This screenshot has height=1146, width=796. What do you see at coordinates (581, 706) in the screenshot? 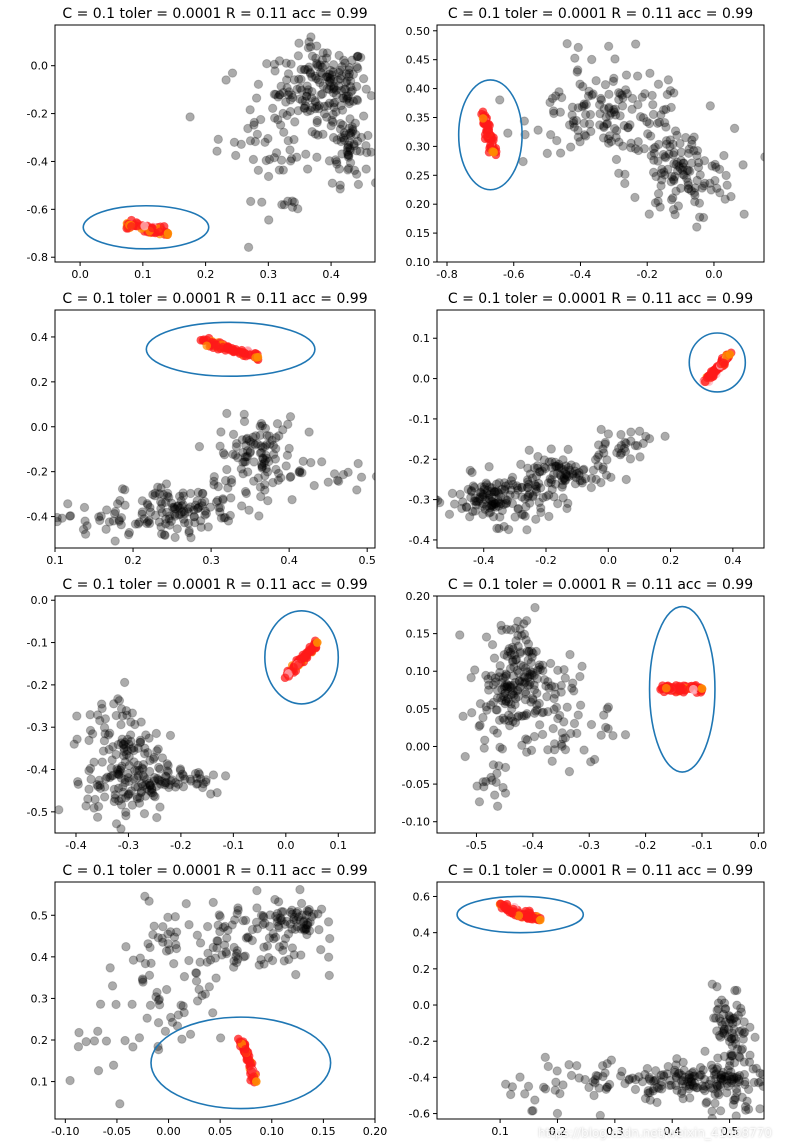
I see `plot-area` at bounding box center [581, 706].